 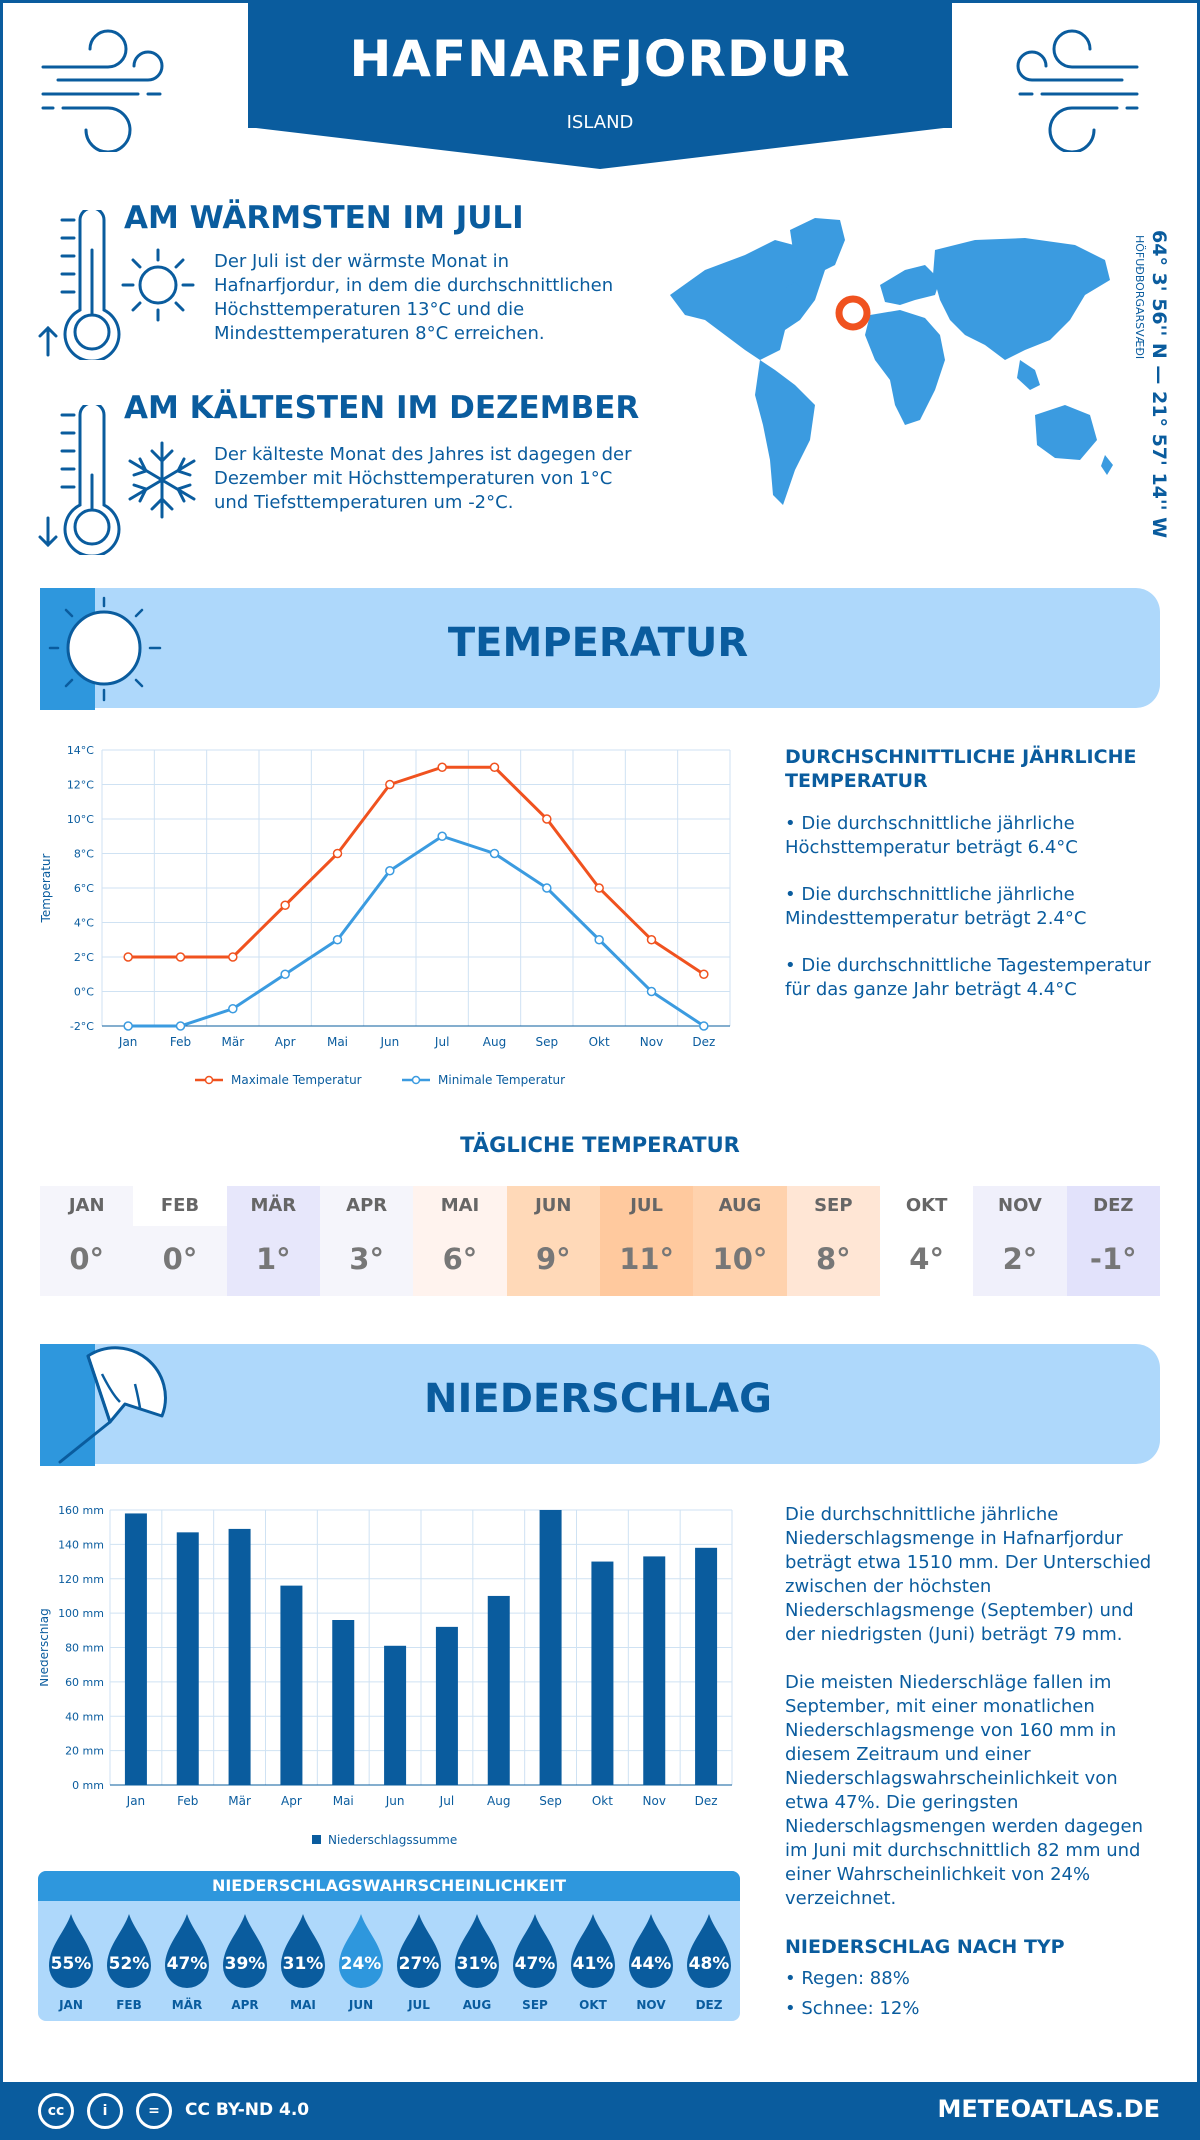 I want to click on x-tick-label: Nov, so click(x=651, y=1042).